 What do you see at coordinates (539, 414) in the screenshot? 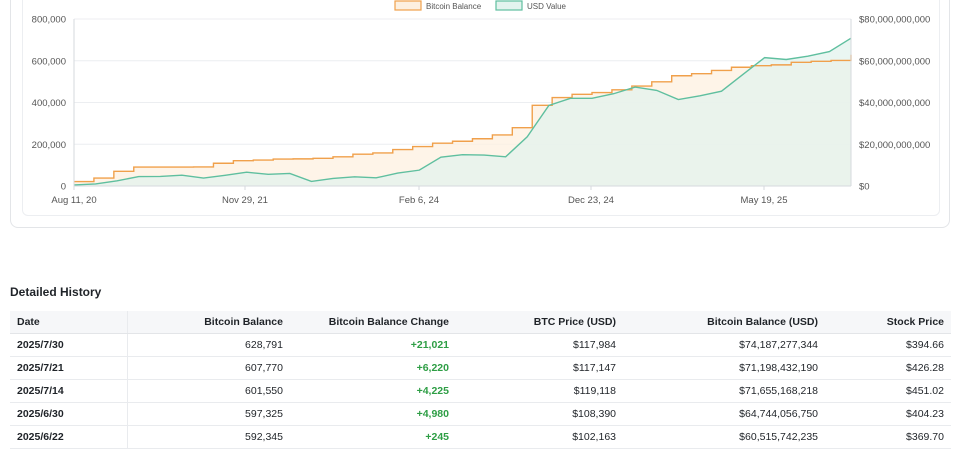
I see `cell-btc-price: $108,390` at bounding box center [539, 414].